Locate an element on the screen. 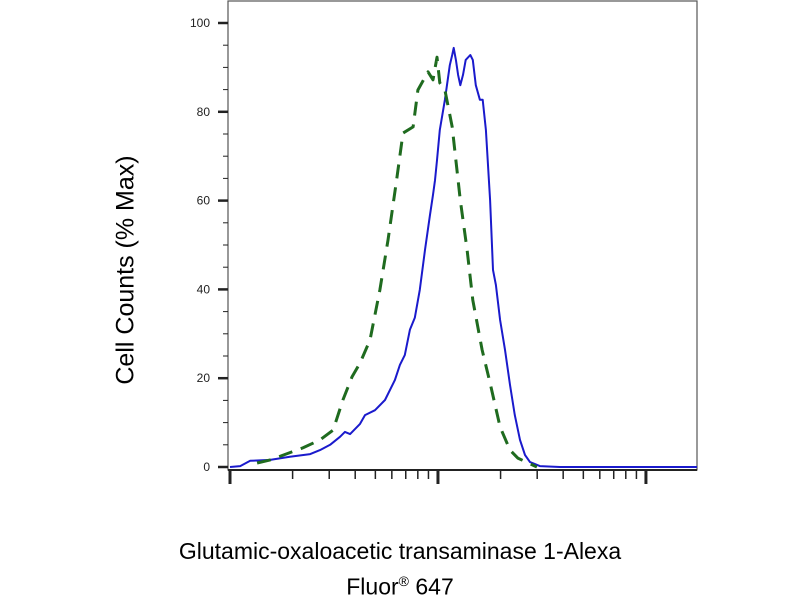 This screenshot has height=602, width=800. x-label-647: 647 is located at coordinates (431, 586).